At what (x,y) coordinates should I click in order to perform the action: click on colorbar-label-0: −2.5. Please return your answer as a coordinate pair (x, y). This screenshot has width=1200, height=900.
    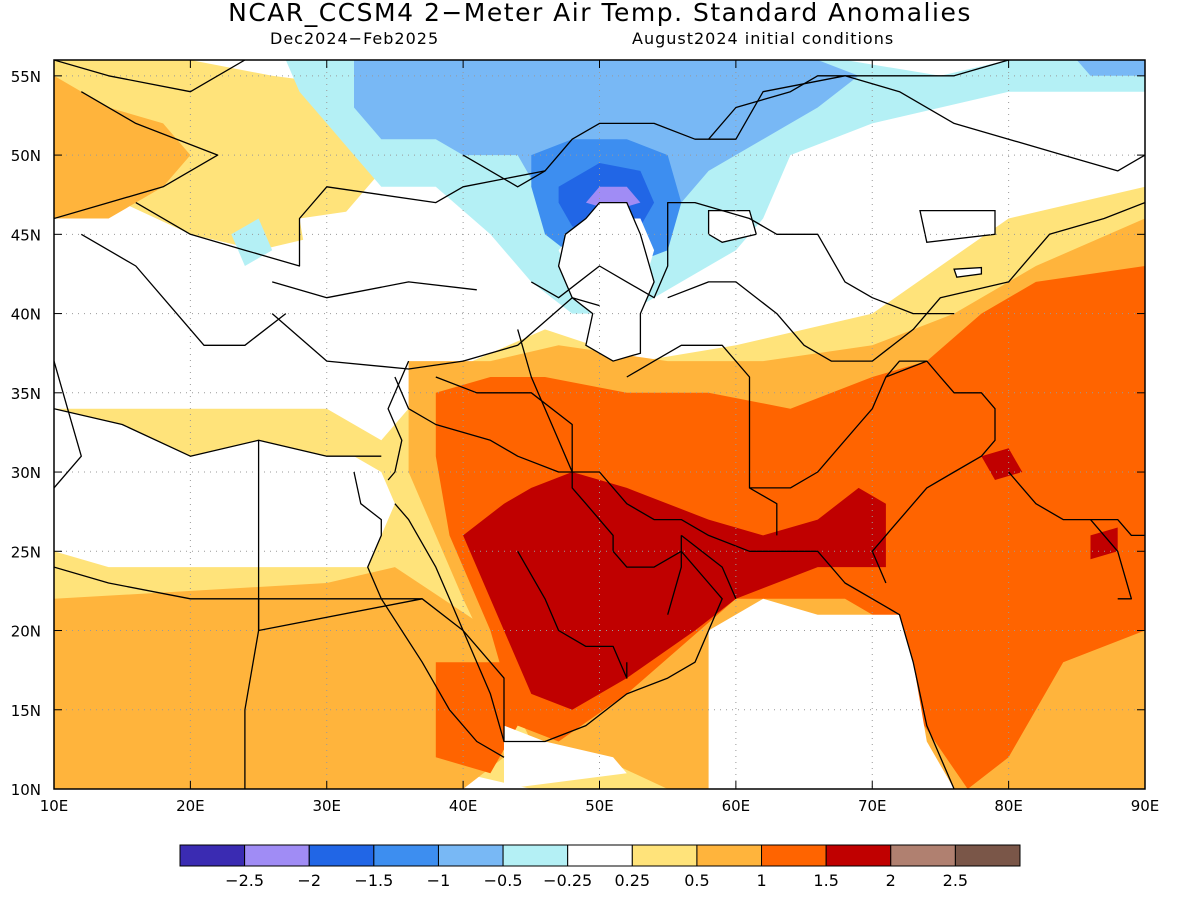
    Looking at the image, I should click on (244, 880).